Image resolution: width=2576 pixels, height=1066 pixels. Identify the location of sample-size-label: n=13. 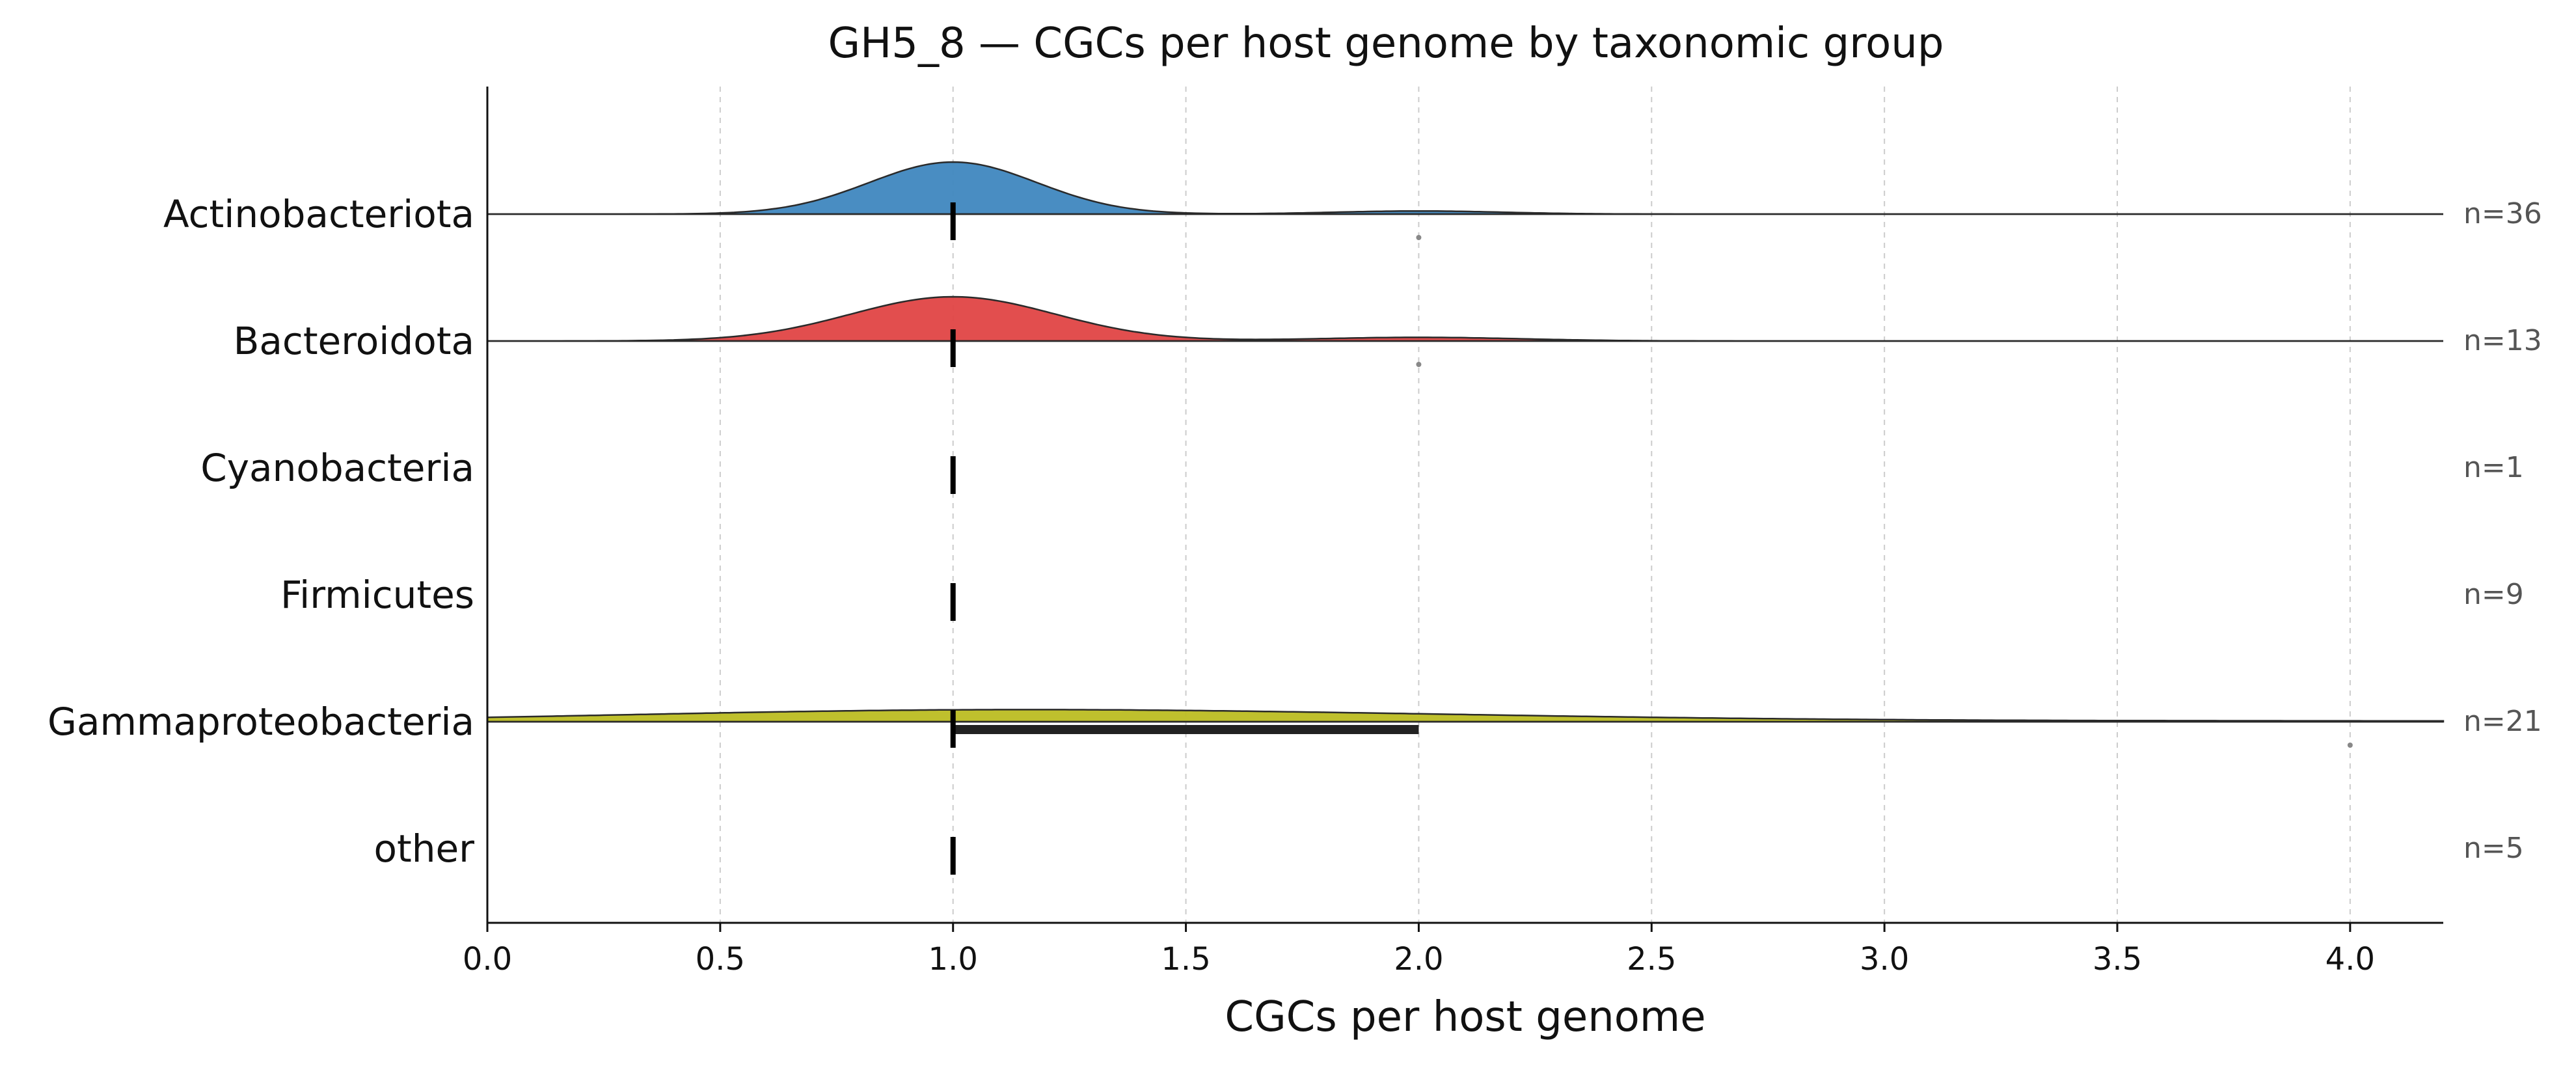
(2502, 341).